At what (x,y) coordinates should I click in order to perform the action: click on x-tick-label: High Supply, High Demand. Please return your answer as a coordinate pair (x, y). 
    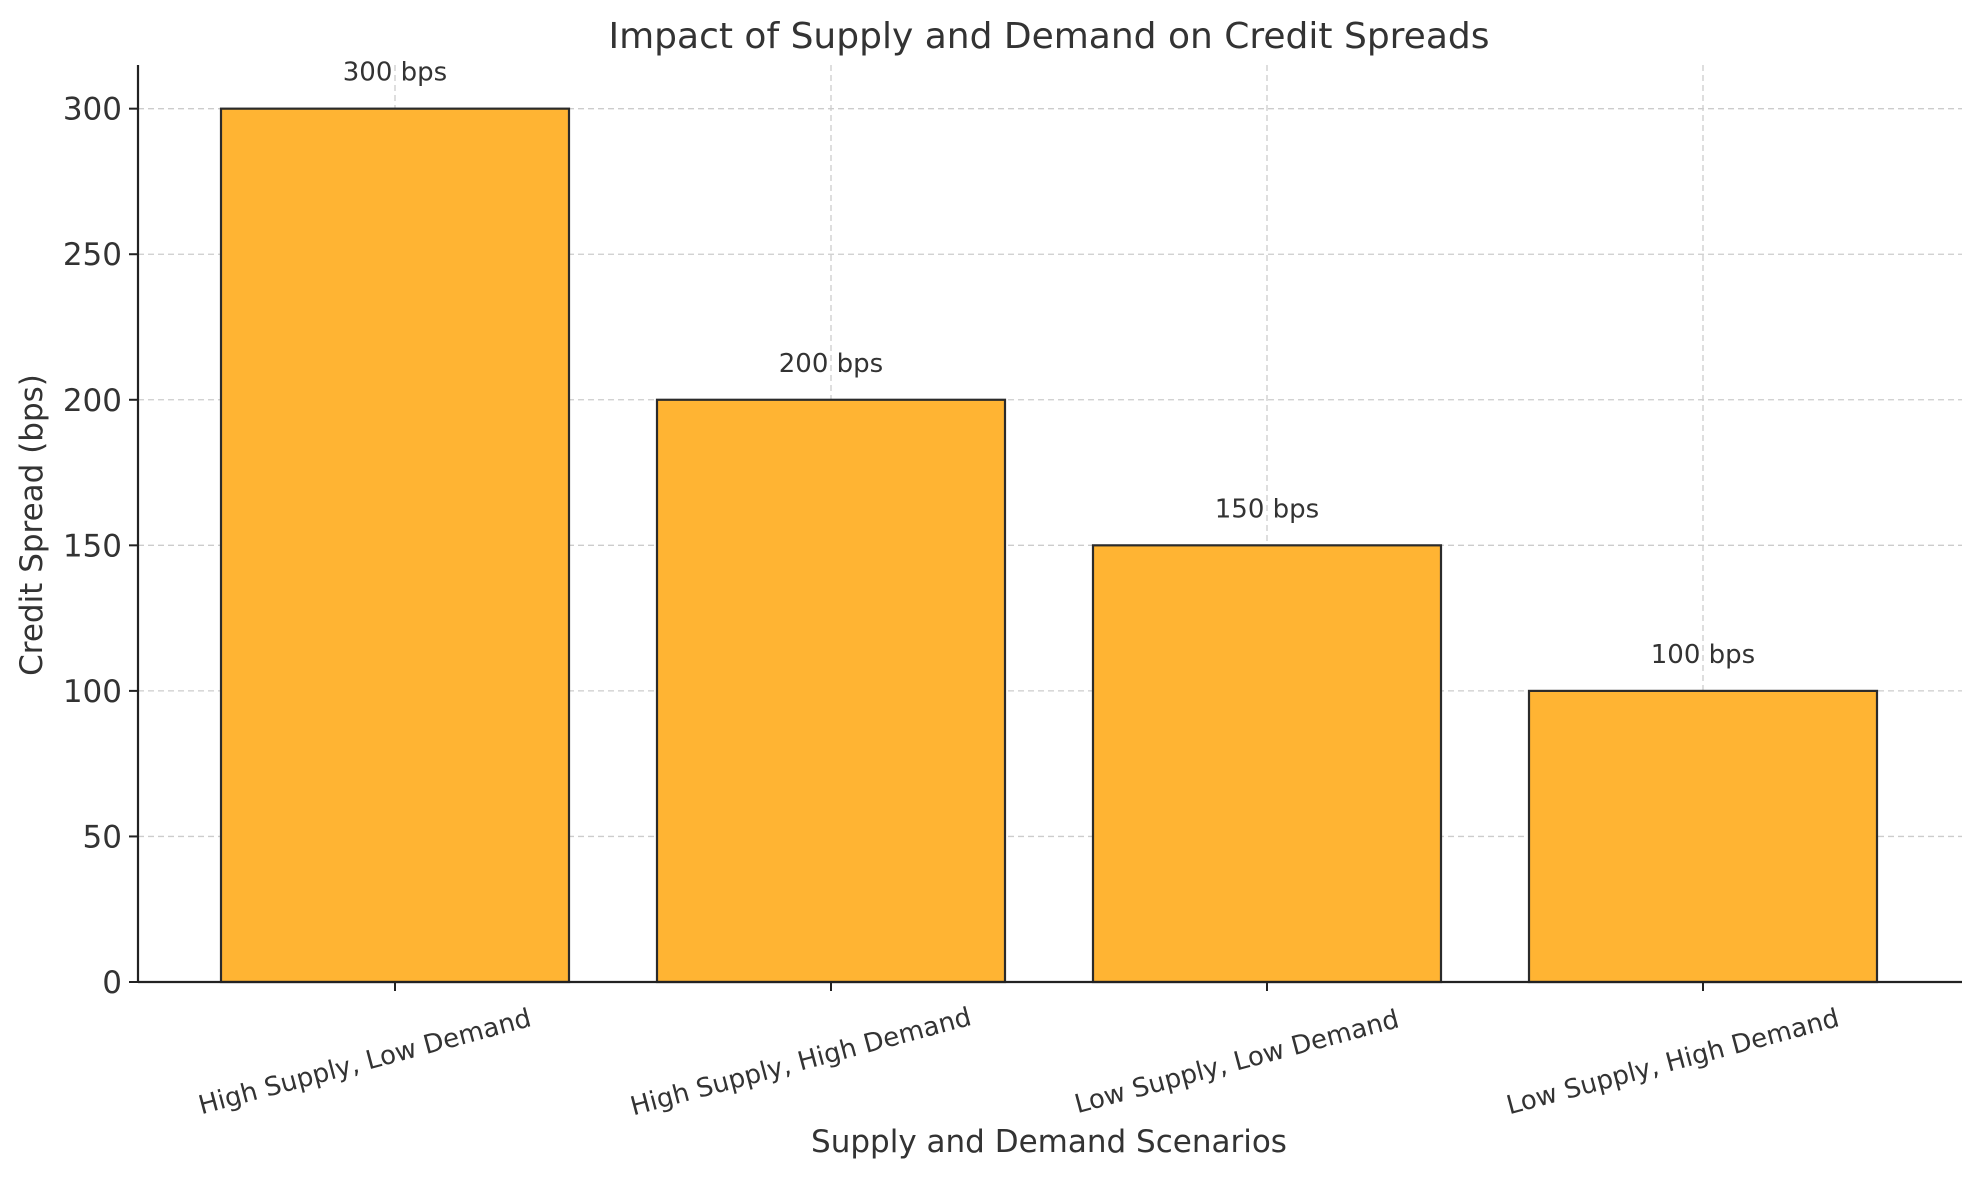
    Looking at the image, I should click on (800, 1062).